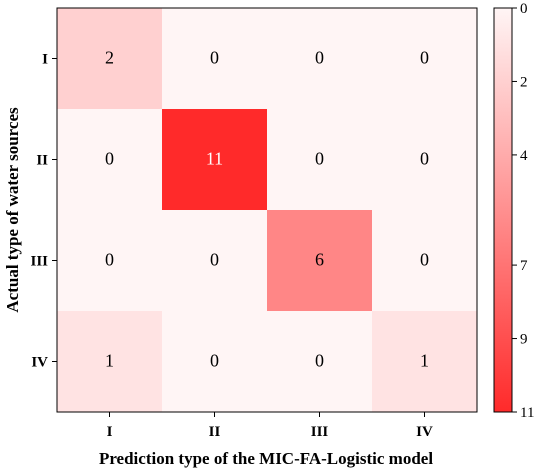 The image size is (550, 474). I want to click on y-tick-label: I, so click(45, 60).